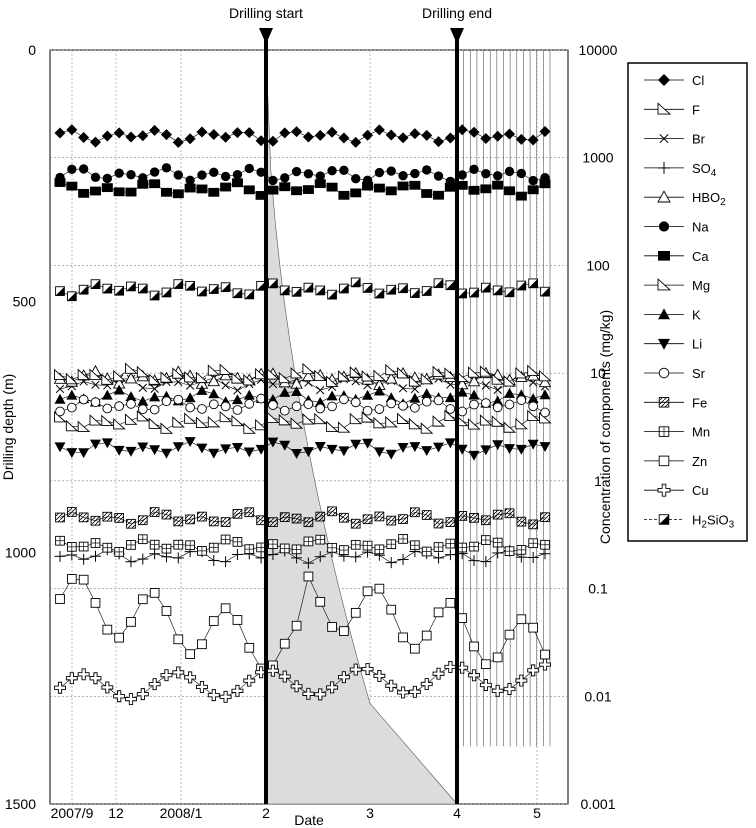 This screenshot has width=756, height=828. I want to click on x-tick-label: 2007/9, so click(72, 813).